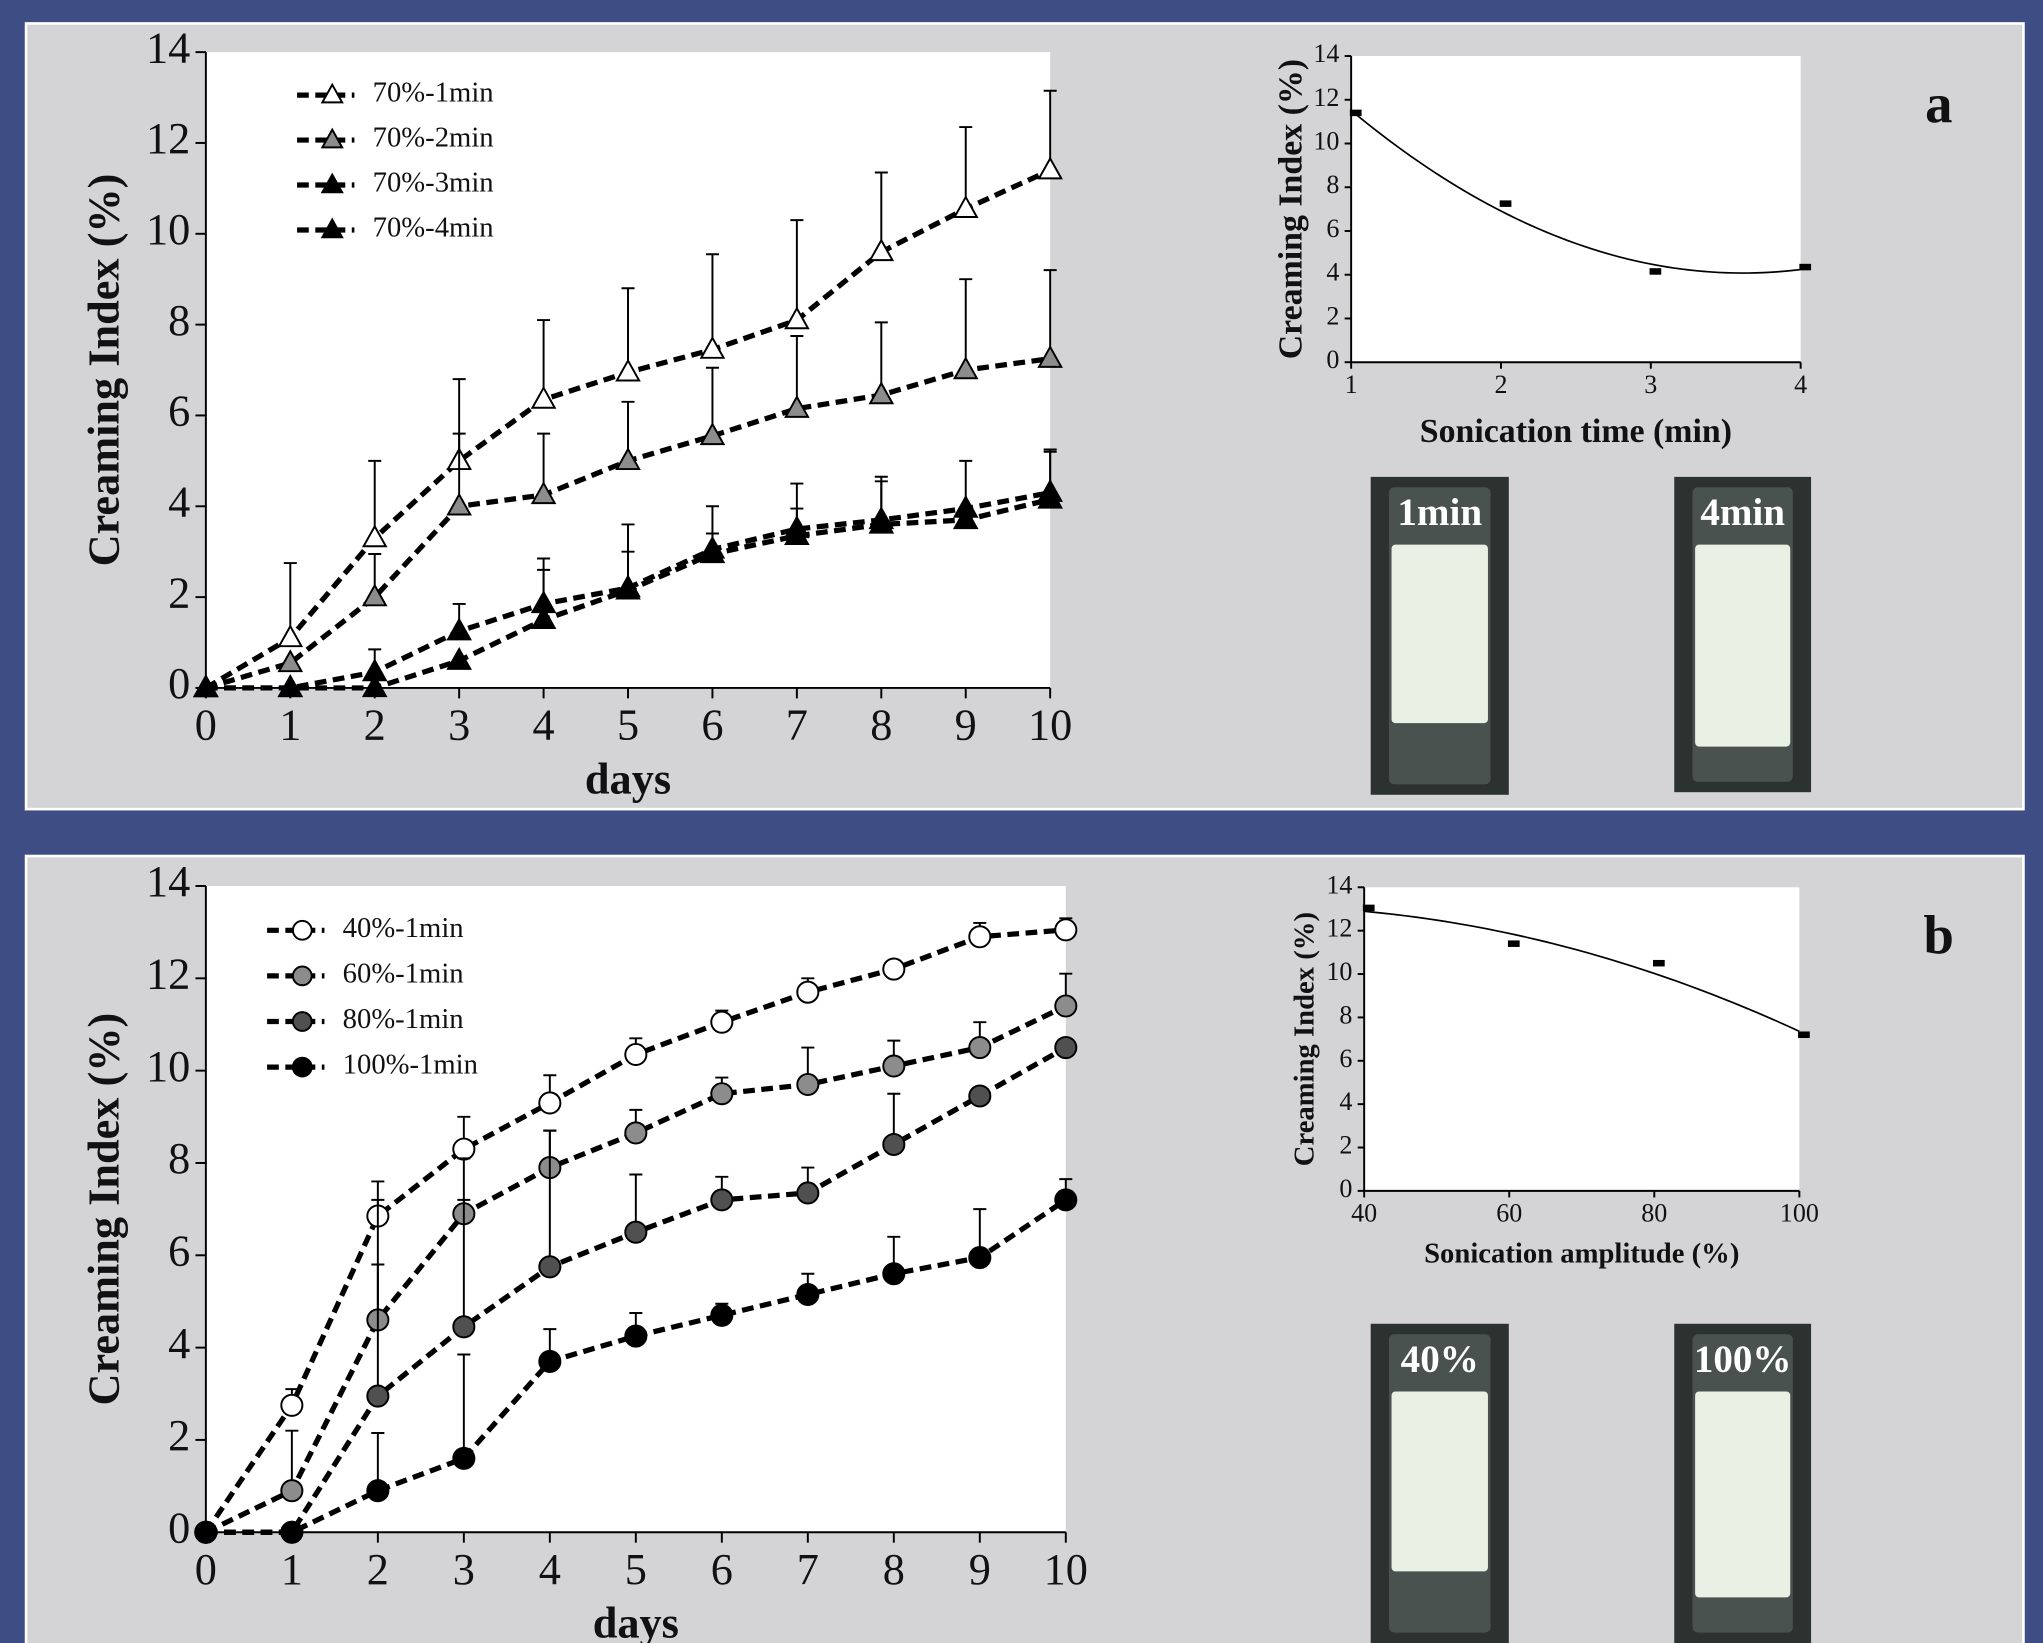 This screenshot has width=2043, height=1643. Describe the element at coordinates (712, 725) in the screenshot. I see `x-tick-label: 6` at that location.